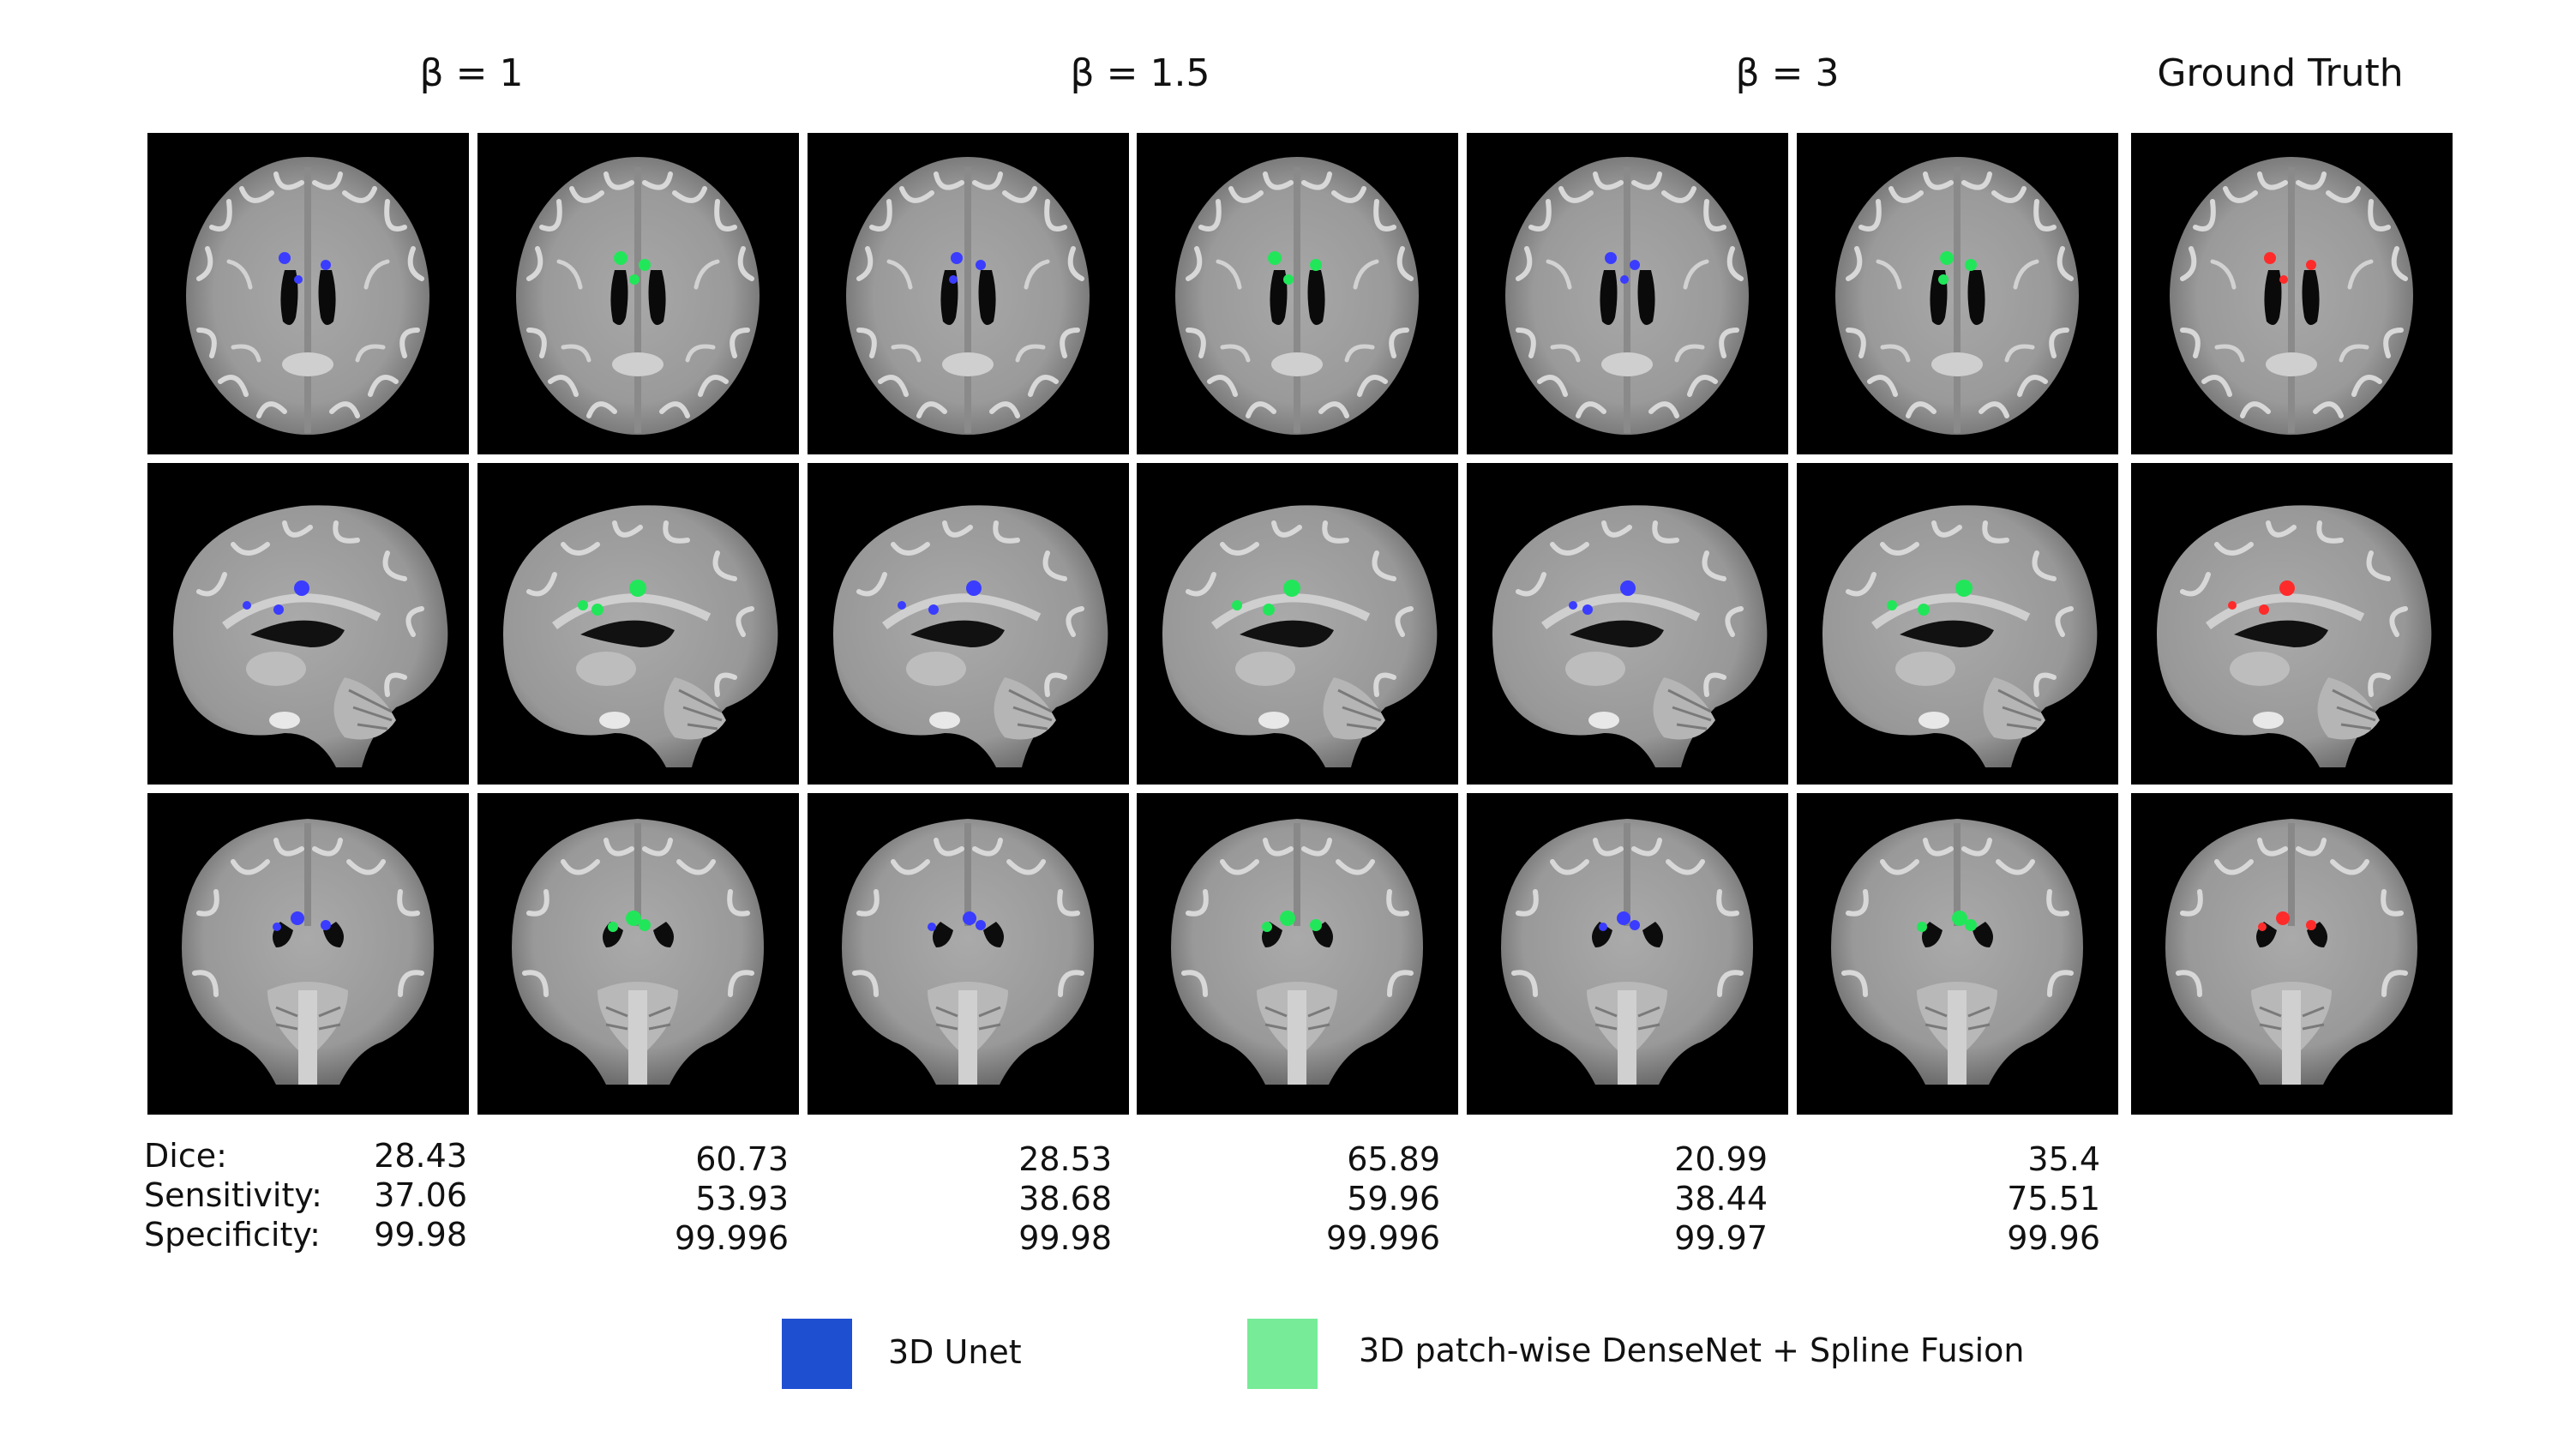 This screenshot has height=1449, width=2576. What do you see at coordinates (1692, 1350) in the screenshot?
I see `legend-label-densenet: 3D patch-wise DenseNet + Spline Fusion` at bounding box center [1692, 1350].